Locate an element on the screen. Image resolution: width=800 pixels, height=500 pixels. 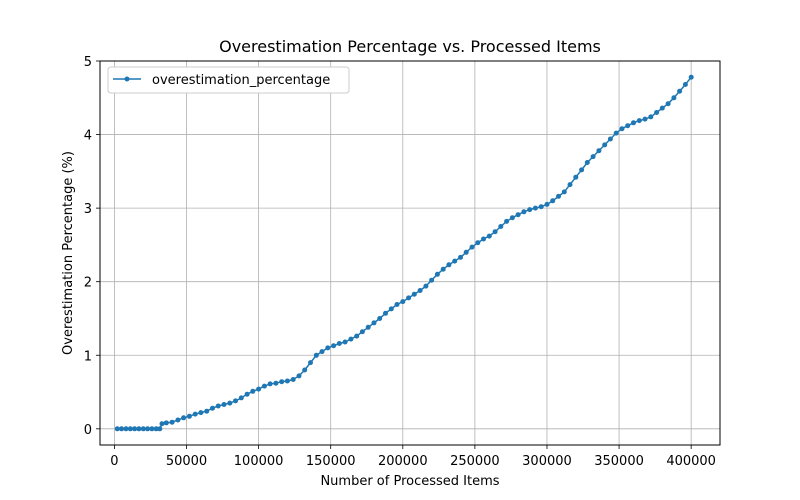
y-tick-label: 3 is located at coordinates (88, 209).